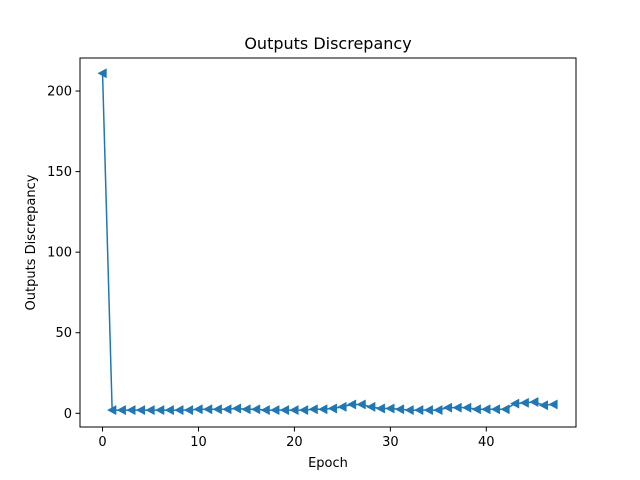 Image resolution: width=640 pixels, height=480 pixels. Describe the element at coordinates (68, 414) in the screenshot. I see `y-tick-label: 0` at that location.